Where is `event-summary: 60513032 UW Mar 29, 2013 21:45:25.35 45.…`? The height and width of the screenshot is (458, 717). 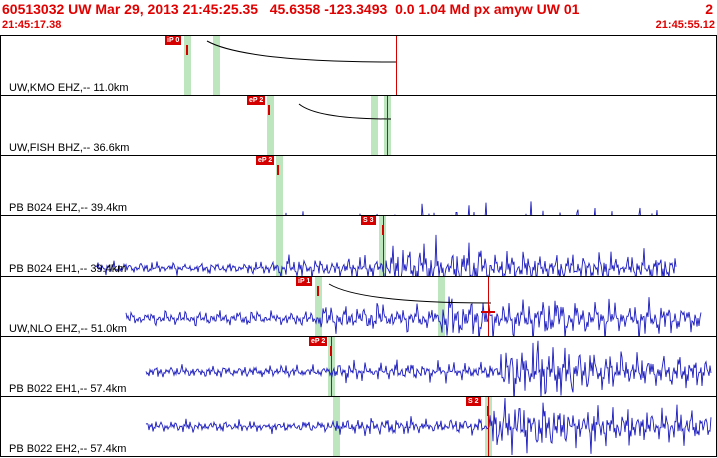 event-summary: 60513032 UW Mar 29, 2013 21:45:25.35 45.… is located at coordinates (291, 9).